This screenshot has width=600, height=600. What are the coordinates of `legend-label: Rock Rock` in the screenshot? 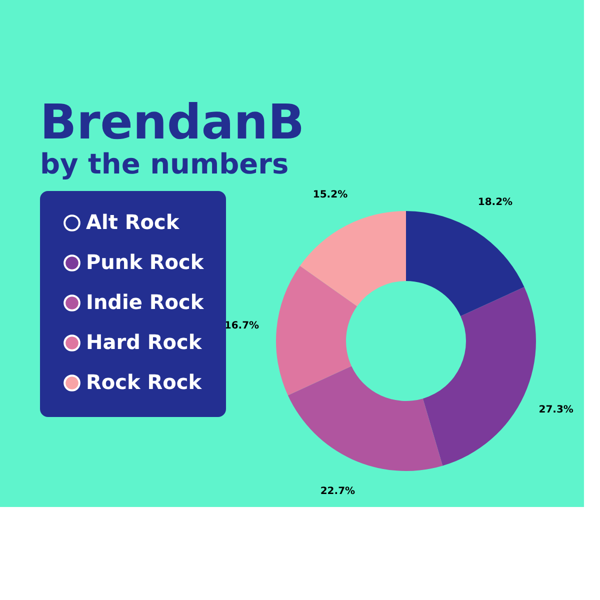 It's located at (144, 382).